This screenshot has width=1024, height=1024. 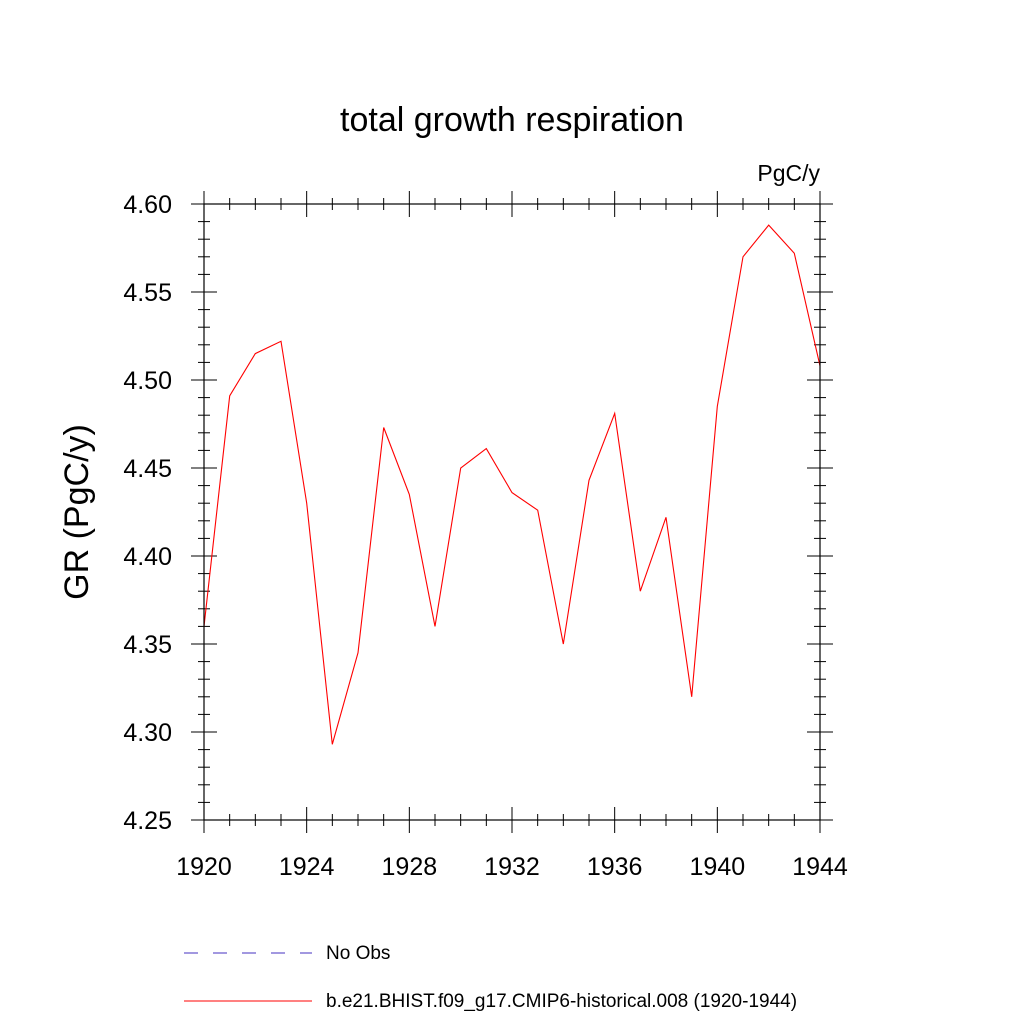 I want to click on y-tick-label: 4.25, so click(x=147, y=821).